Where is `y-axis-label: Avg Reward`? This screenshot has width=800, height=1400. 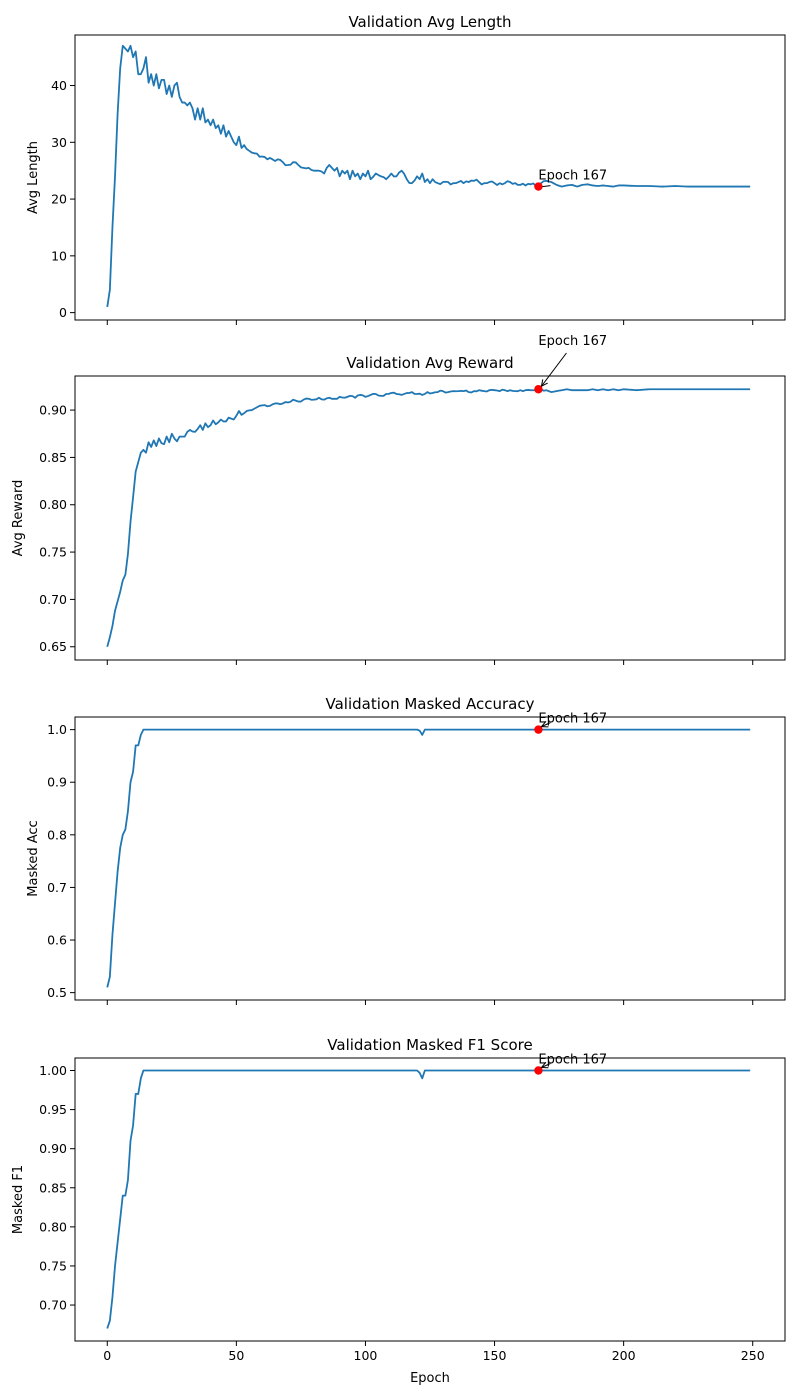 y-axis-label: Avg Reward is located at coordinates (18, 518).